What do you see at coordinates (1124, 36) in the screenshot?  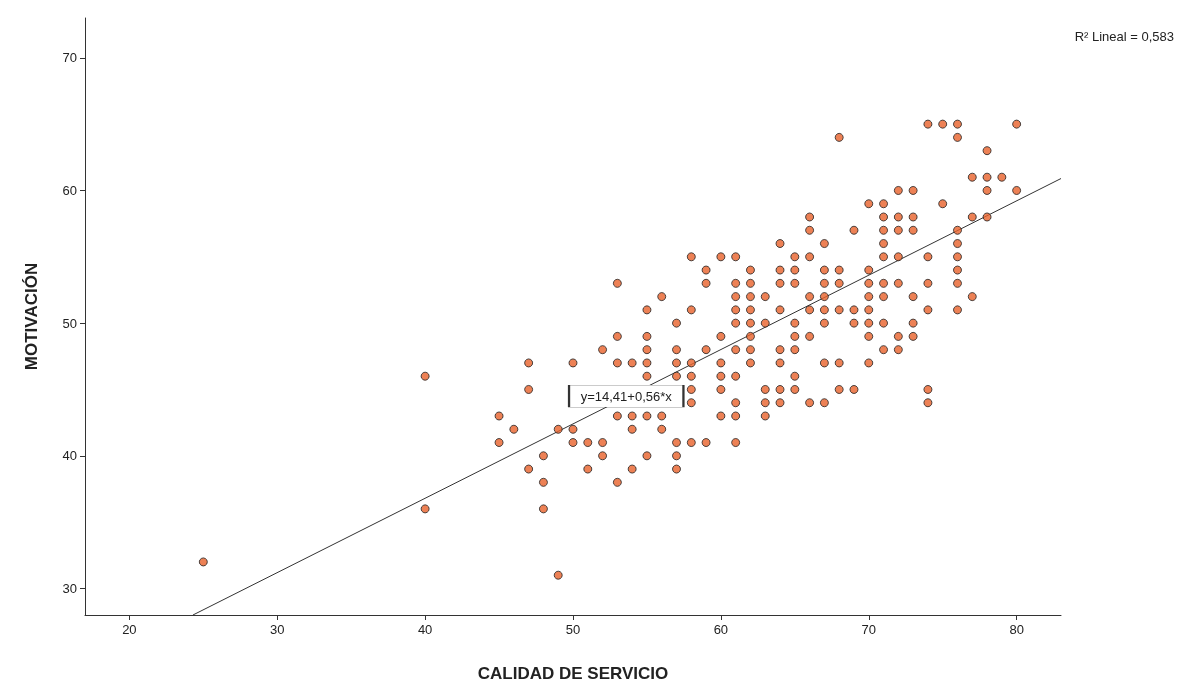 I see `text: R² Lineal = 0,583` at bounding box center [1124, 36].